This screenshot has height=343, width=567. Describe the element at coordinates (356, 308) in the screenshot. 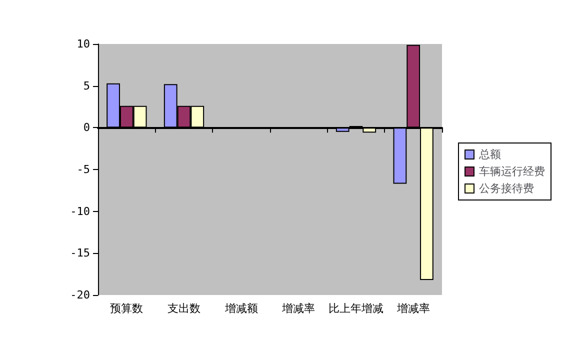

I see `x-tick-label: 比上年增减` at that location.